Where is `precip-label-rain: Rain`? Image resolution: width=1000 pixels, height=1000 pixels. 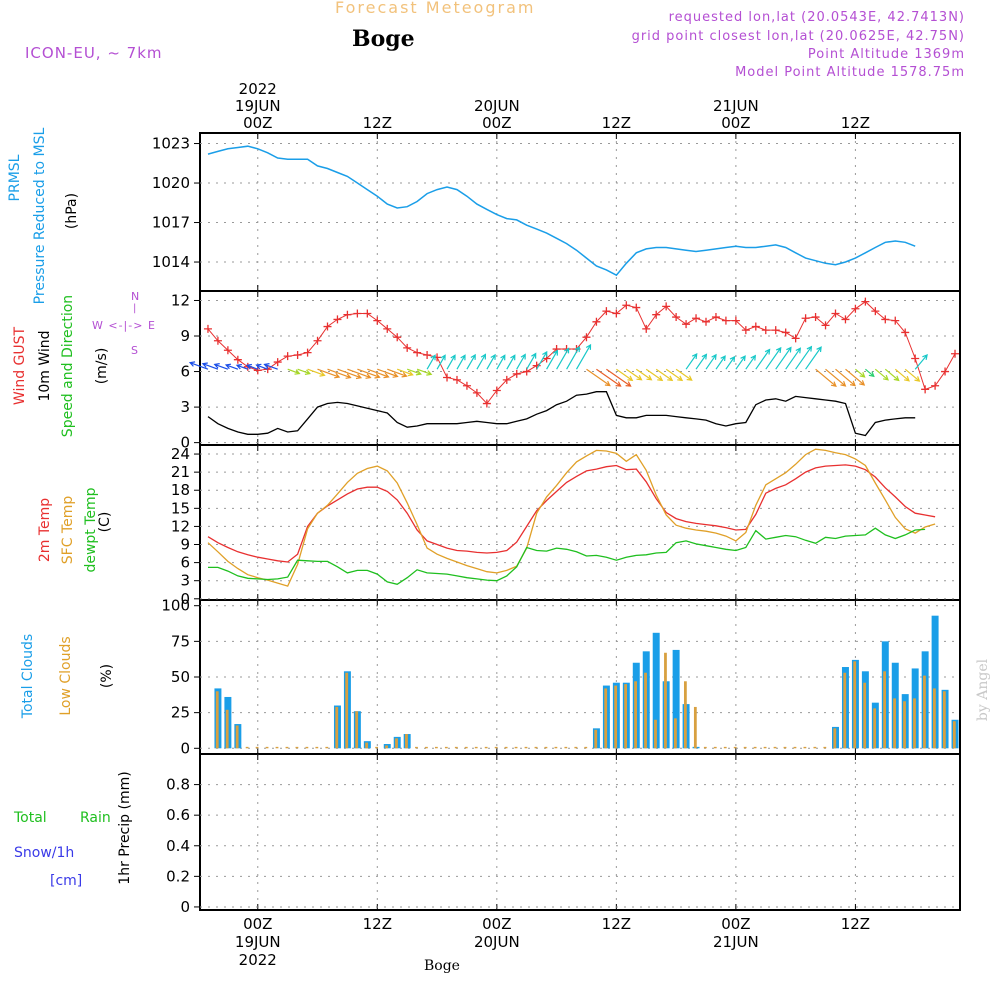 precip-label-rain: Rain is located at coordinates (95, 818).